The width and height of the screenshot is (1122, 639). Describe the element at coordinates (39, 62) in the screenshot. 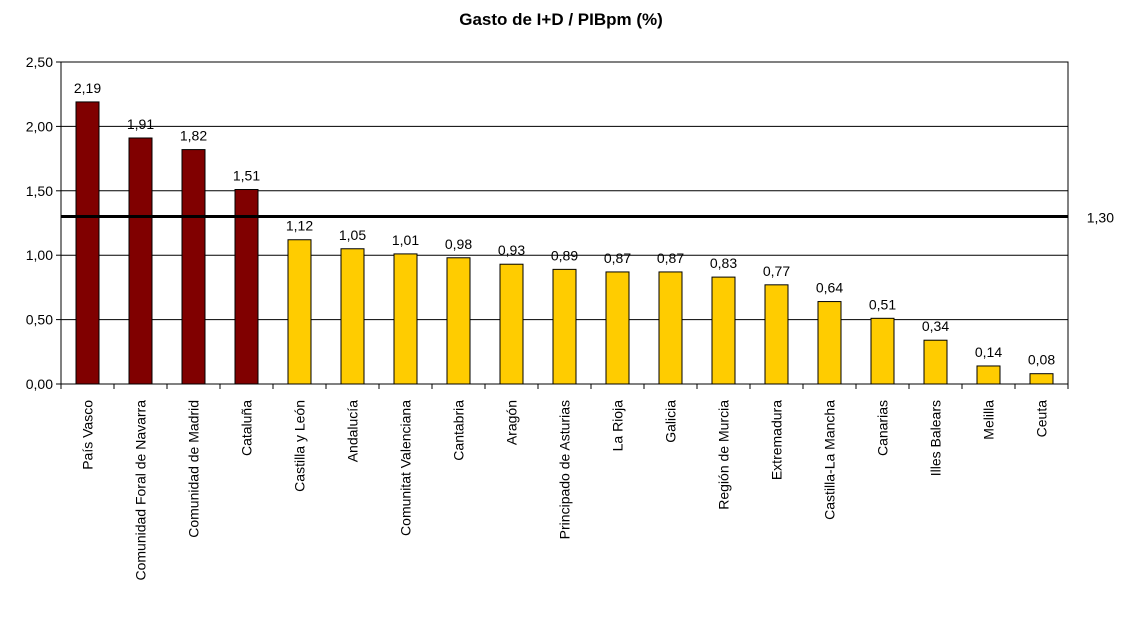

I see `y-tick-label: 2,50` at that location.